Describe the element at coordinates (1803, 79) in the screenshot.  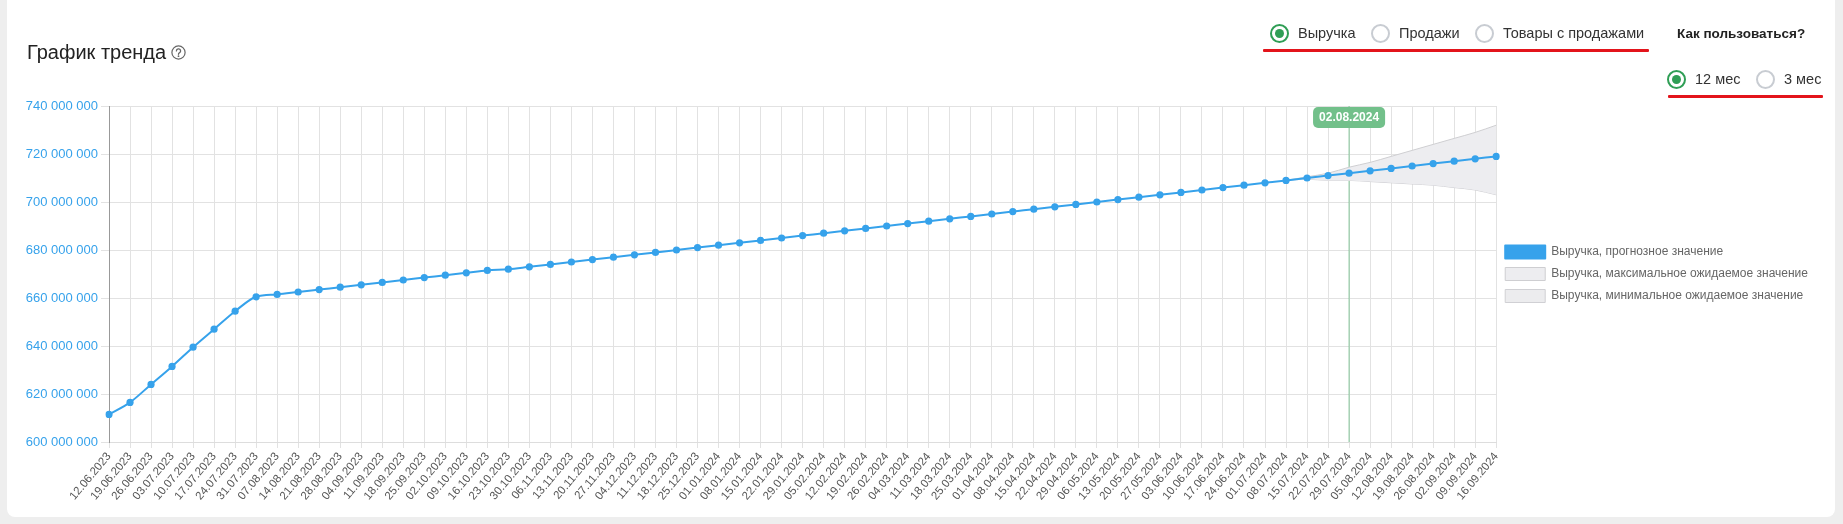
I see `text: 3 мес` at that location.